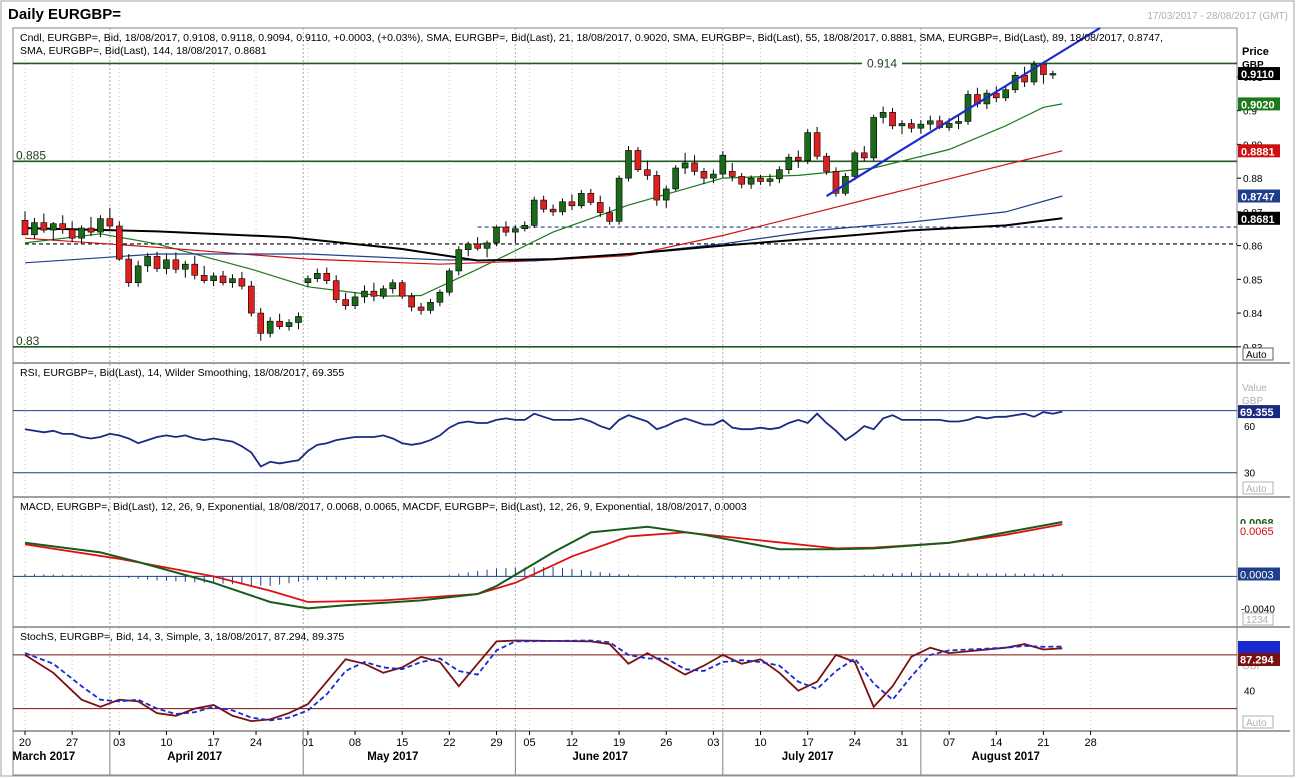 This screenshot has width=1296, height=778. What do you see at coordinates (902, 743) in the screenshot?
I see `x-tick-label: 31` at bounding box center [902, 743].